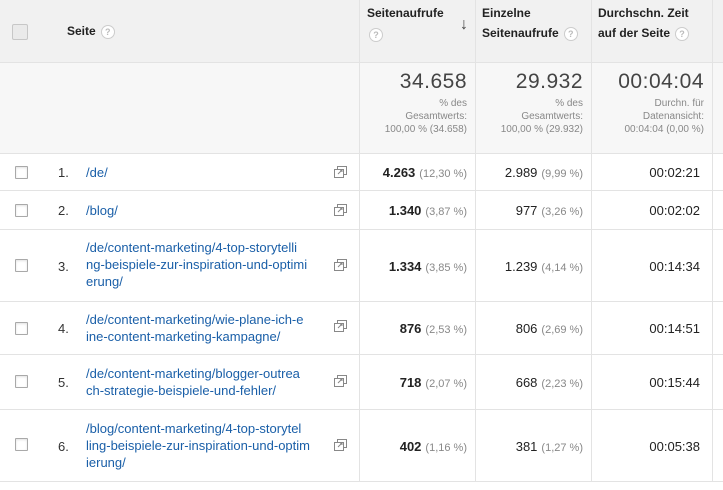 The image size is (723, 490). What do you see at coordinates (102, 210) in the screenshot?
I see `page-link: /blog/` at bounding box center [102, 210].